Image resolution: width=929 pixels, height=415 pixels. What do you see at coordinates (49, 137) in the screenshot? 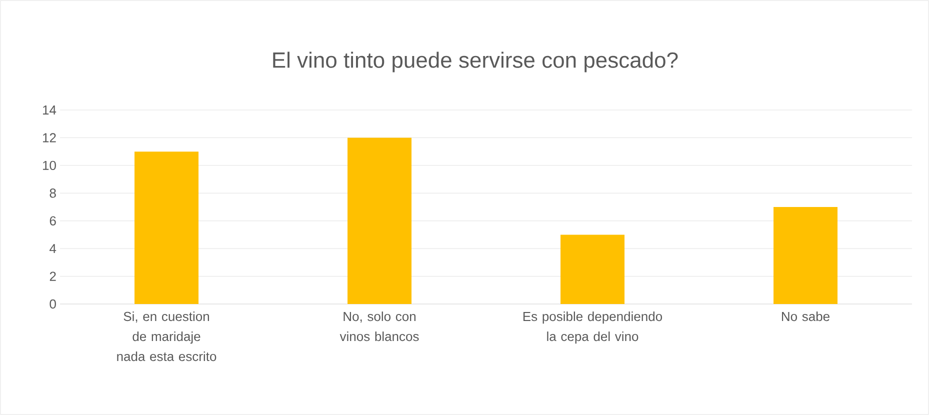
I see `y-tick-label: 12` at bounding box center [49, 137].